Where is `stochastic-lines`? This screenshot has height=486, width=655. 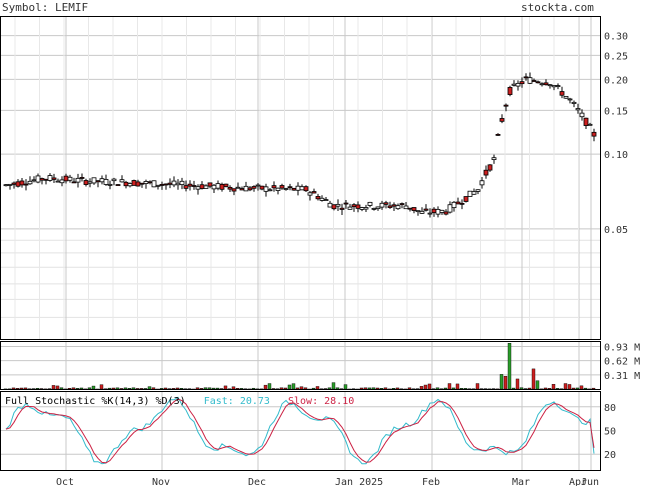
stochastic-lines is located at coordinates (300, 430).